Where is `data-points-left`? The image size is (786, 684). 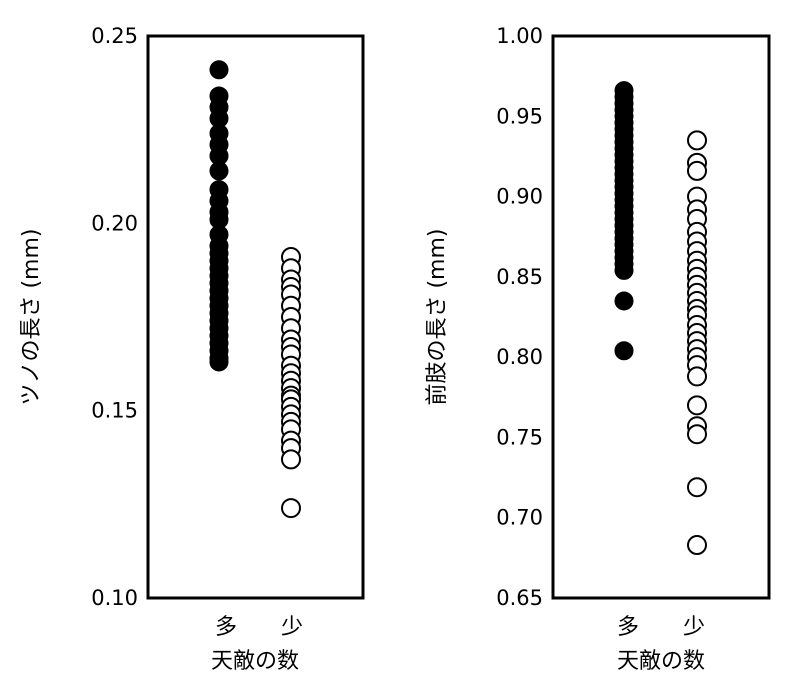 data-points-left is located at coordinates (255, 289).